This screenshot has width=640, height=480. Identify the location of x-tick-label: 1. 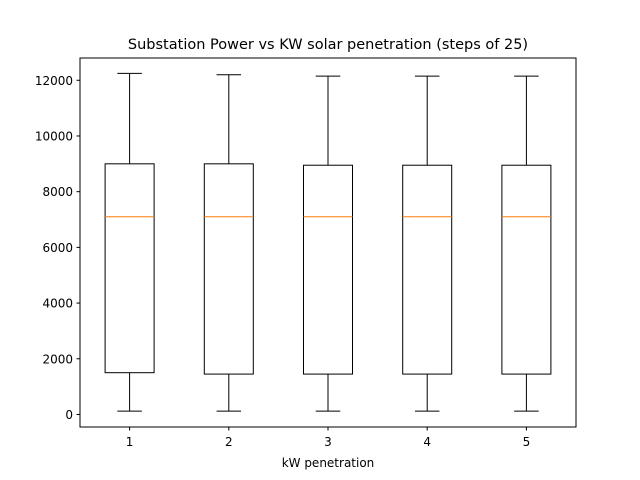
(130, 442).